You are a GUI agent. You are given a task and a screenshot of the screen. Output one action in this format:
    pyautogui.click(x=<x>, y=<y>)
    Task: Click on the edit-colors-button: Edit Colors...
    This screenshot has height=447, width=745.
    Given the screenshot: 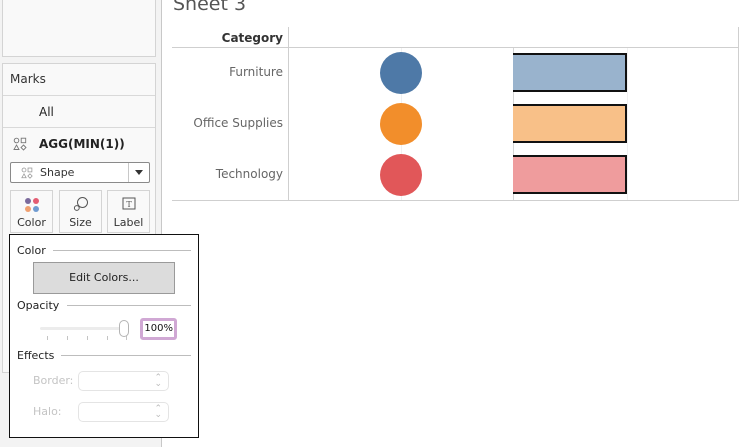 What is the action you would take?
    pyautogui.click(x=104, y=278)
    